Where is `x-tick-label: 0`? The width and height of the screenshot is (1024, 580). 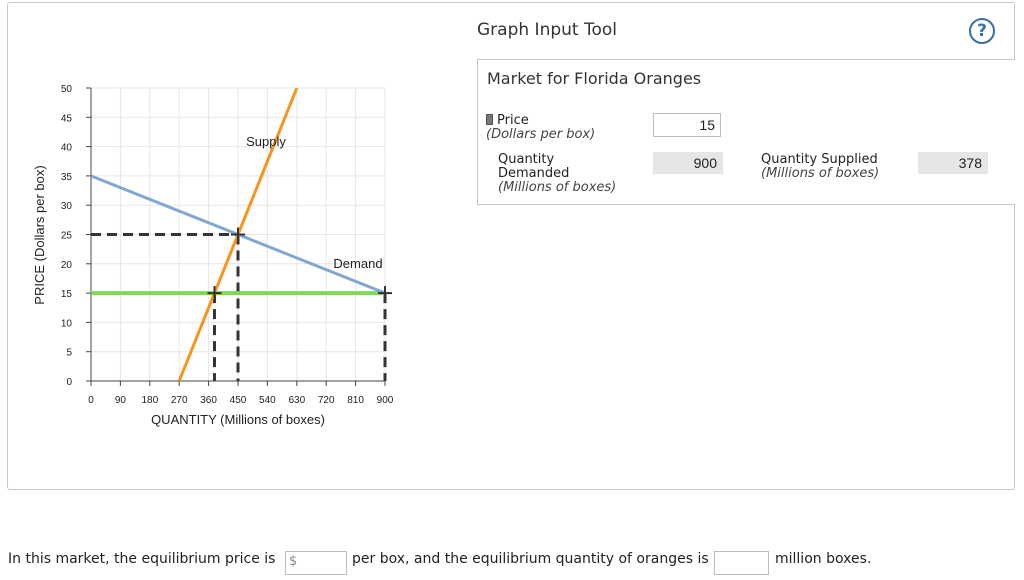
x-tick-label: 0 is located at coordinates (91, 400).